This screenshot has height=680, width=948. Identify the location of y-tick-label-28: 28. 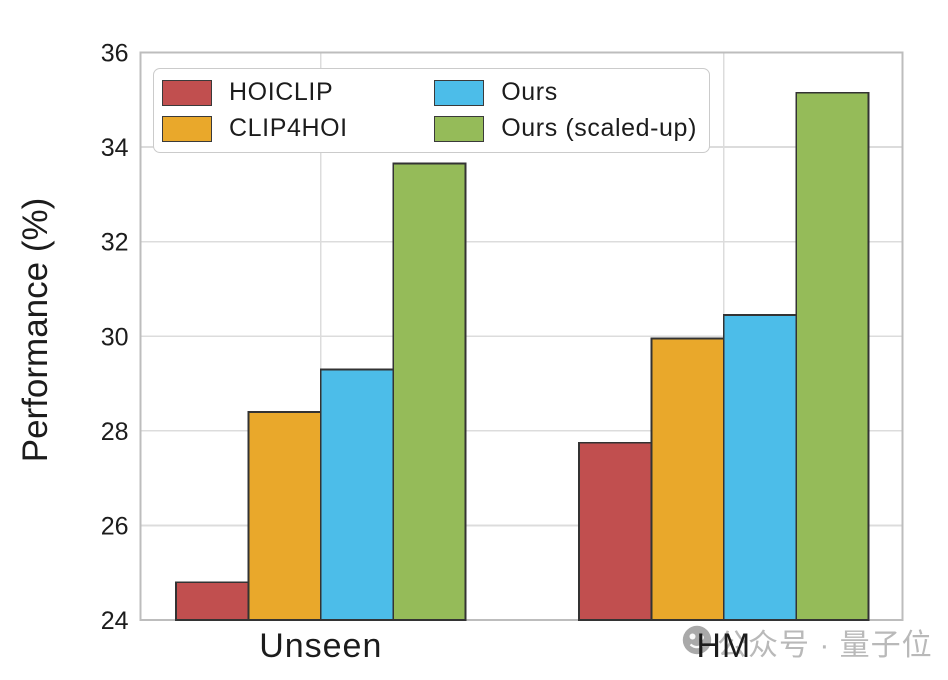
(115, 432).